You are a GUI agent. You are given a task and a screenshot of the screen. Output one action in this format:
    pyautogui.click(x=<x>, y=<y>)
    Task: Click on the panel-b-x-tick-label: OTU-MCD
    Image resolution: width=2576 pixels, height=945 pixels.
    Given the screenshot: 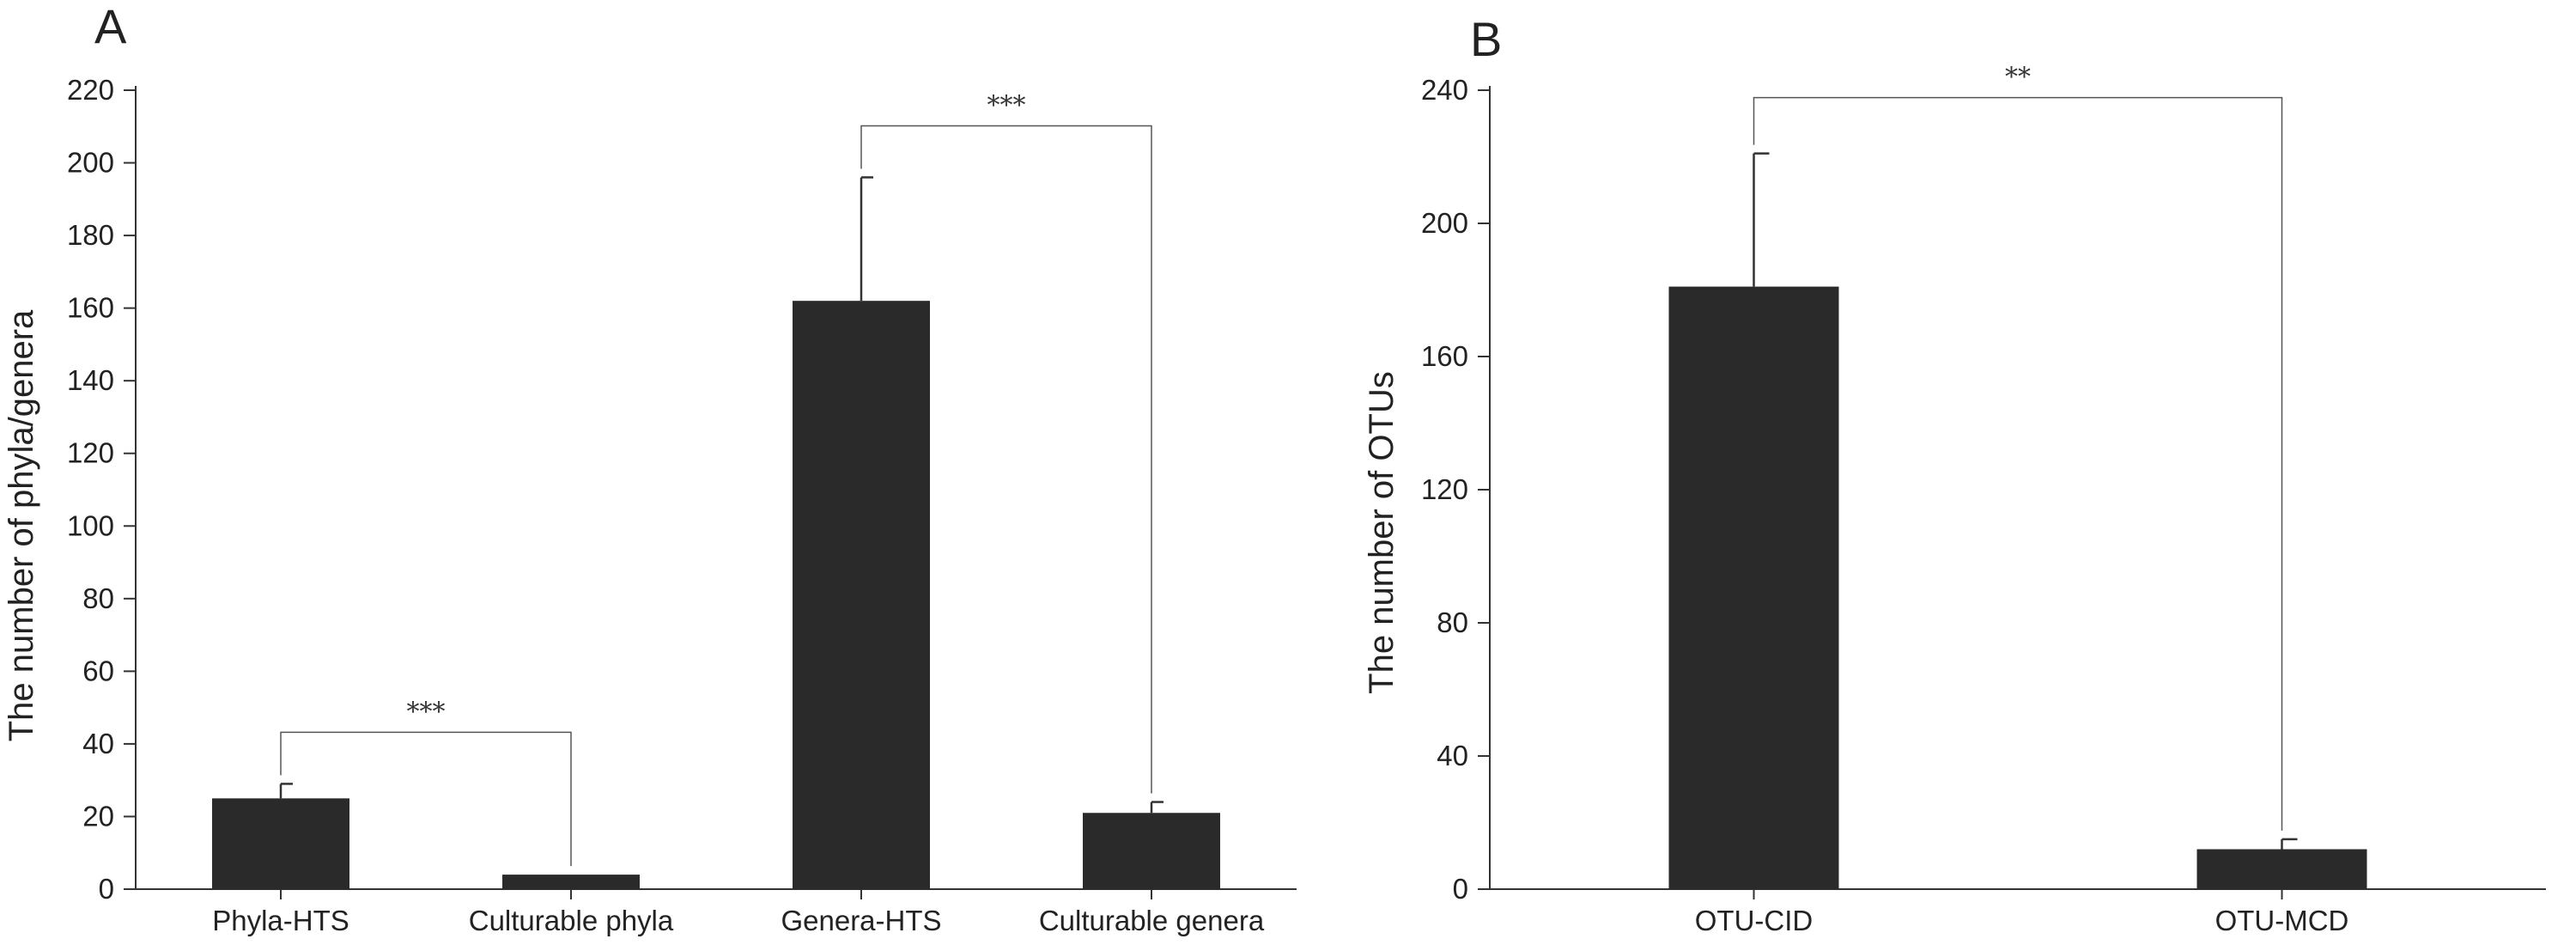 What is the action you would take?
    pyautogui.click(x=2282, y=921)
    